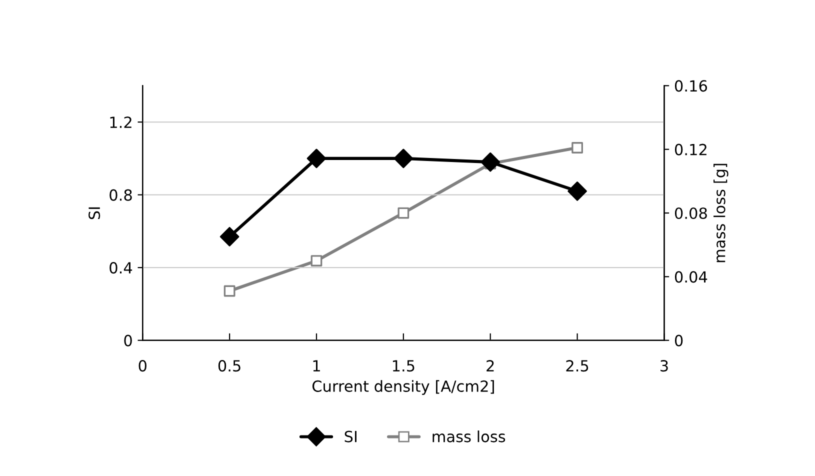  What do you see at coordinates (469, 436) in the screenshot?
I see `legend-label: mass loss` at bounding box center [469, 436].